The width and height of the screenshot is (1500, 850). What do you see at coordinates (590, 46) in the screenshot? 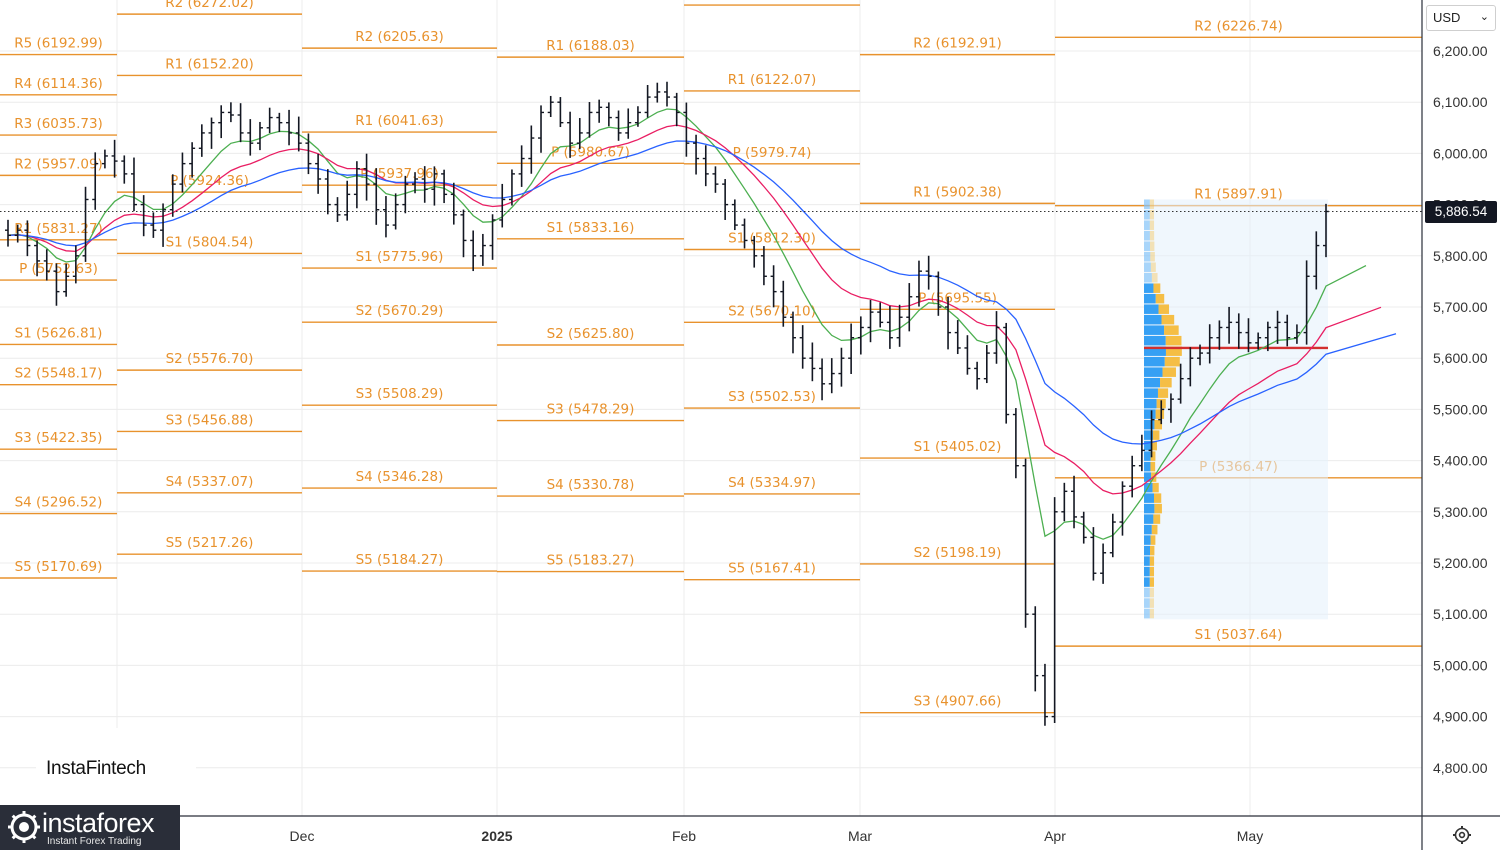
I see `pivot-label-r1: R1 (6188.03)` at bounding box center [590, 46].